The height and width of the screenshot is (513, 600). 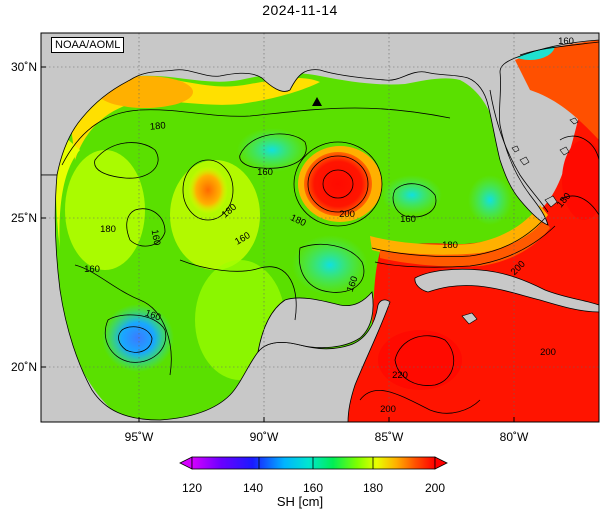 What do you see at coordinates (272, 150) in the screenshot?
I see `low-sh-north-center` at bounding box center [272, 150].